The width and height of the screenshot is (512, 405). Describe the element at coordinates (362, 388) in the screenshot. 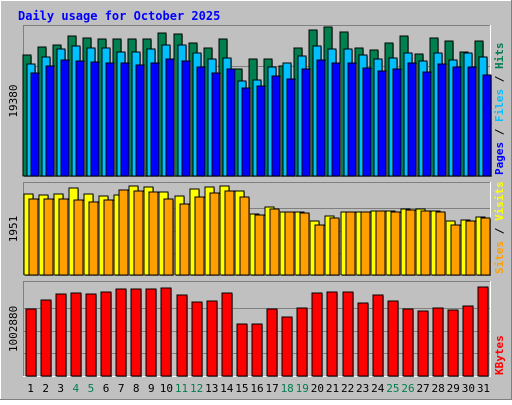

I see `x-tick-label: 23` at that location.